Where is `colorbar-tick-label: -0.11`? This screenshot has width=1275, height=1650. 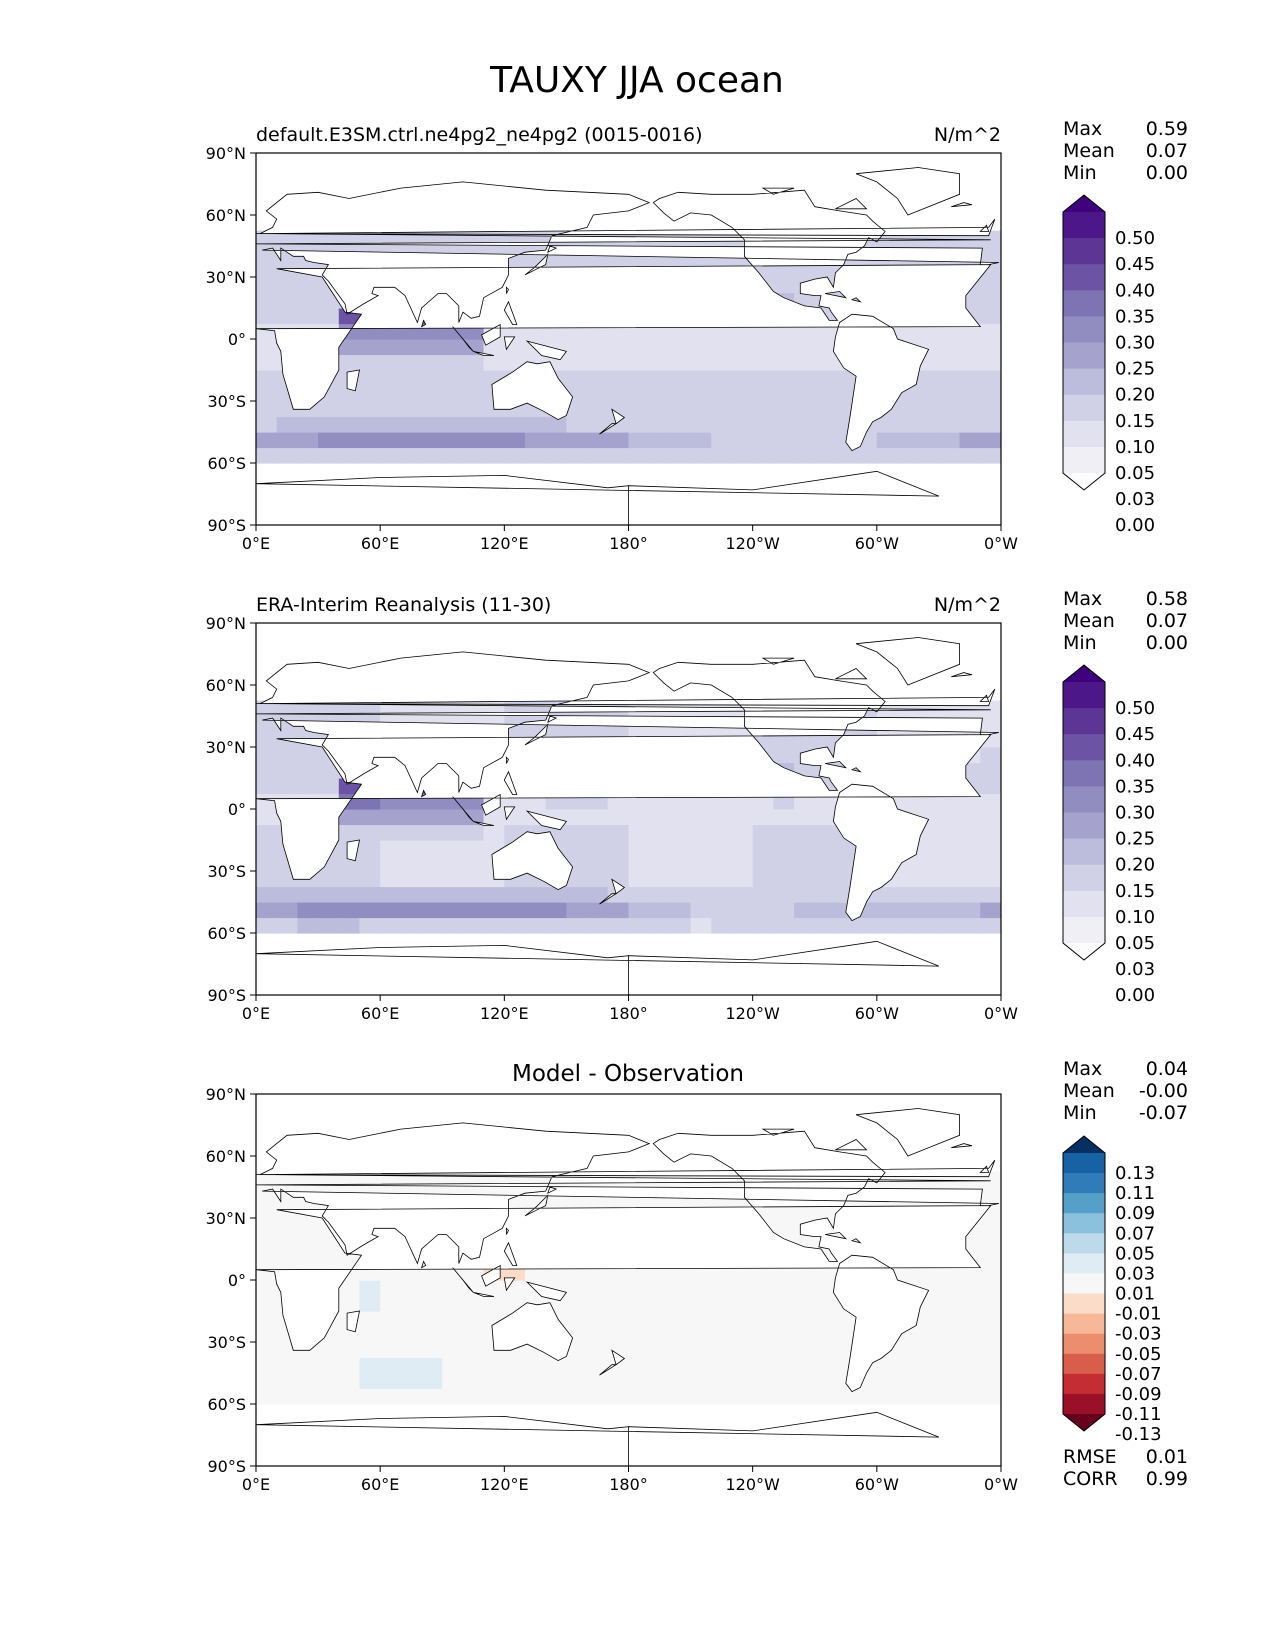 colorbar-tick-label: -0.11 is located at coordinates (1138, 1414).